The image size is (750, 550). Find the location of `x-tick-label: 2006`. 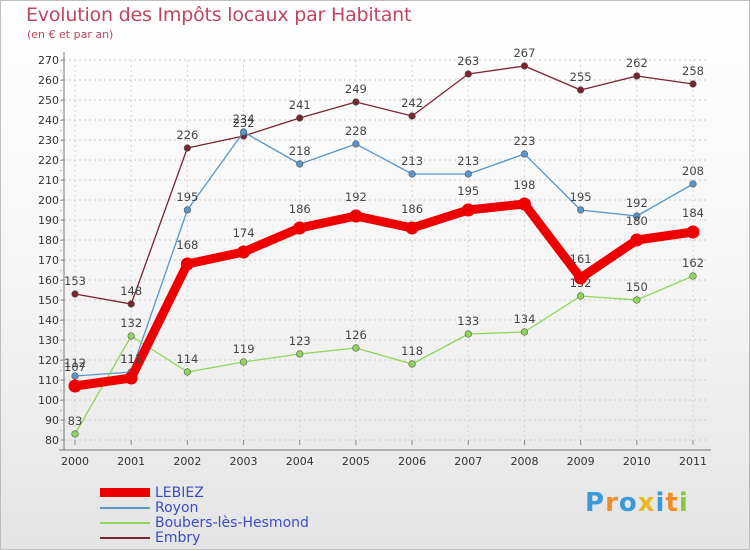

x-tick-label: 2006 is located at coordinates (412, 461).